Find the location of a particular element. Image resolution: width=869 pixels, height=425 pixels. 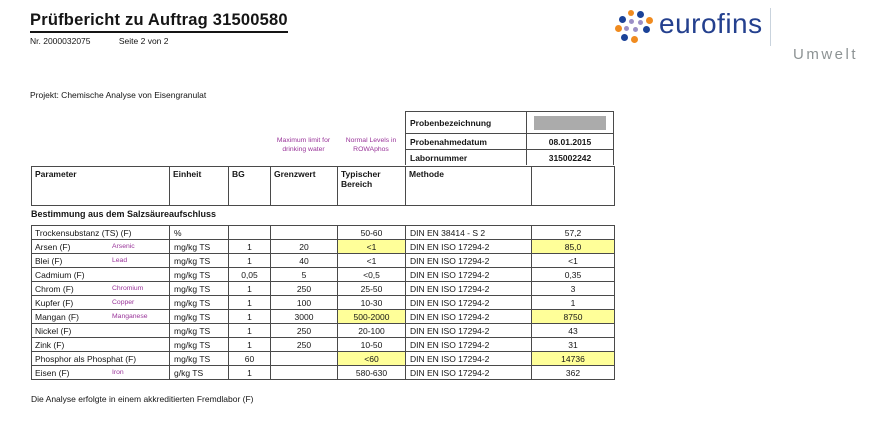

page-title: Prüfbericht zu Auftrag 31500580 is located at coordinates (159, 22).